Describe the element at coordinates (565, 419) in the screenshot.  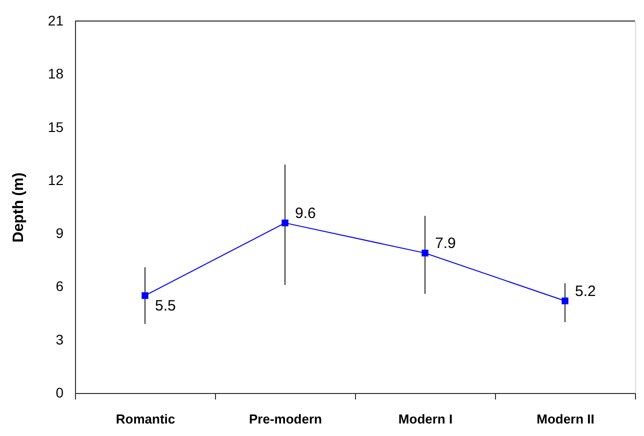
I see `x-tick-label: Modern II` at that location.